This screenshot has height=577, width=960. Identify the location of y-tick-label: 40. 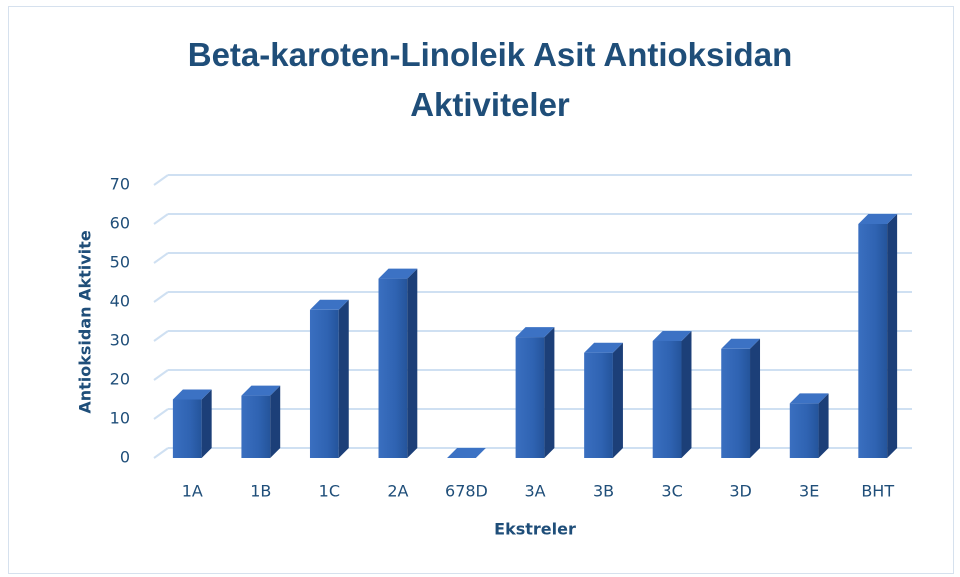
(120, 301).